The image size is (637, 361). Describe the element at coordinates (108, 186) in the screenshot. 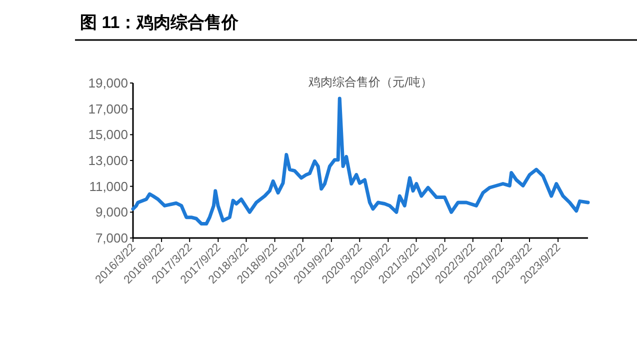

I see `y-tick-label: 11,000` at that location.